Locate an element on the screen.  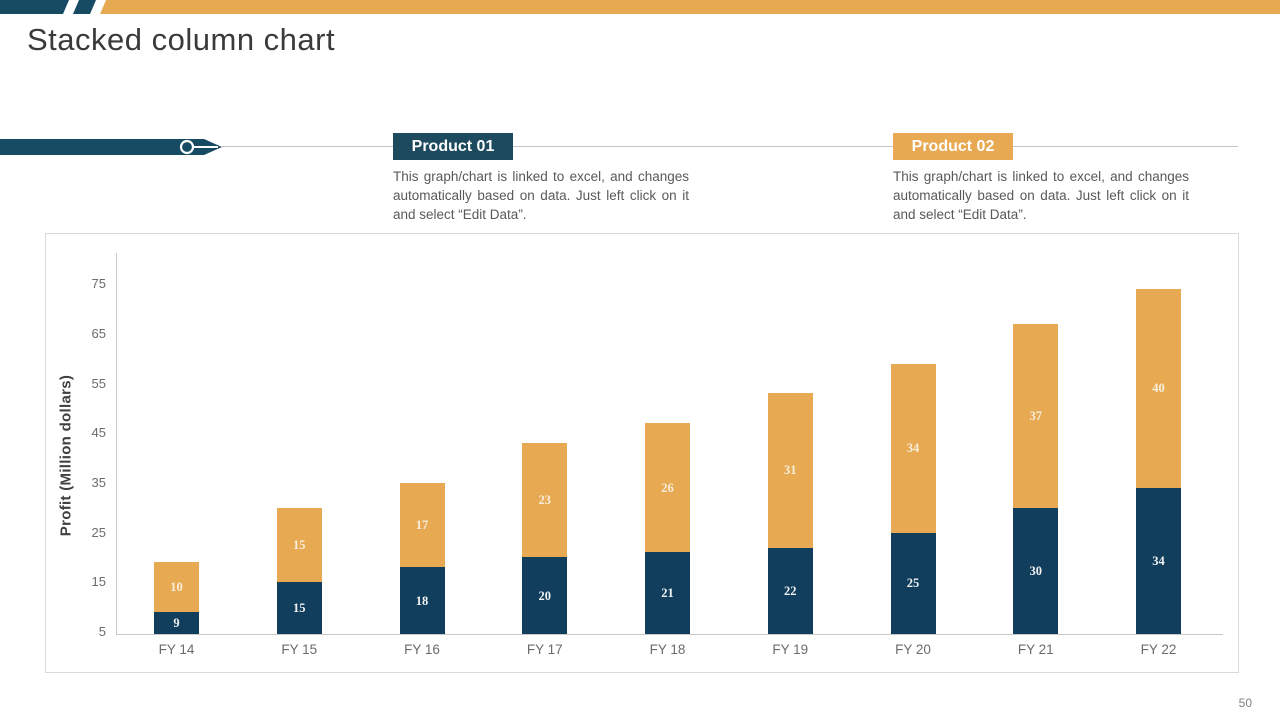
bar-value-label-product-02: 17 is located at coordinates (422, 525).